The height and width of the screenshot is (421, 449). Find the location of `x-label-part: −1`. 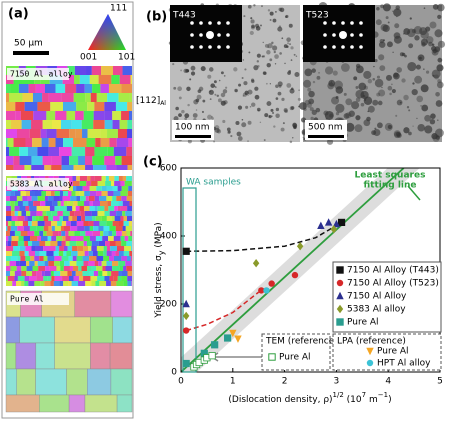

x-label-part: −1 is located at coordinates (383, 395).